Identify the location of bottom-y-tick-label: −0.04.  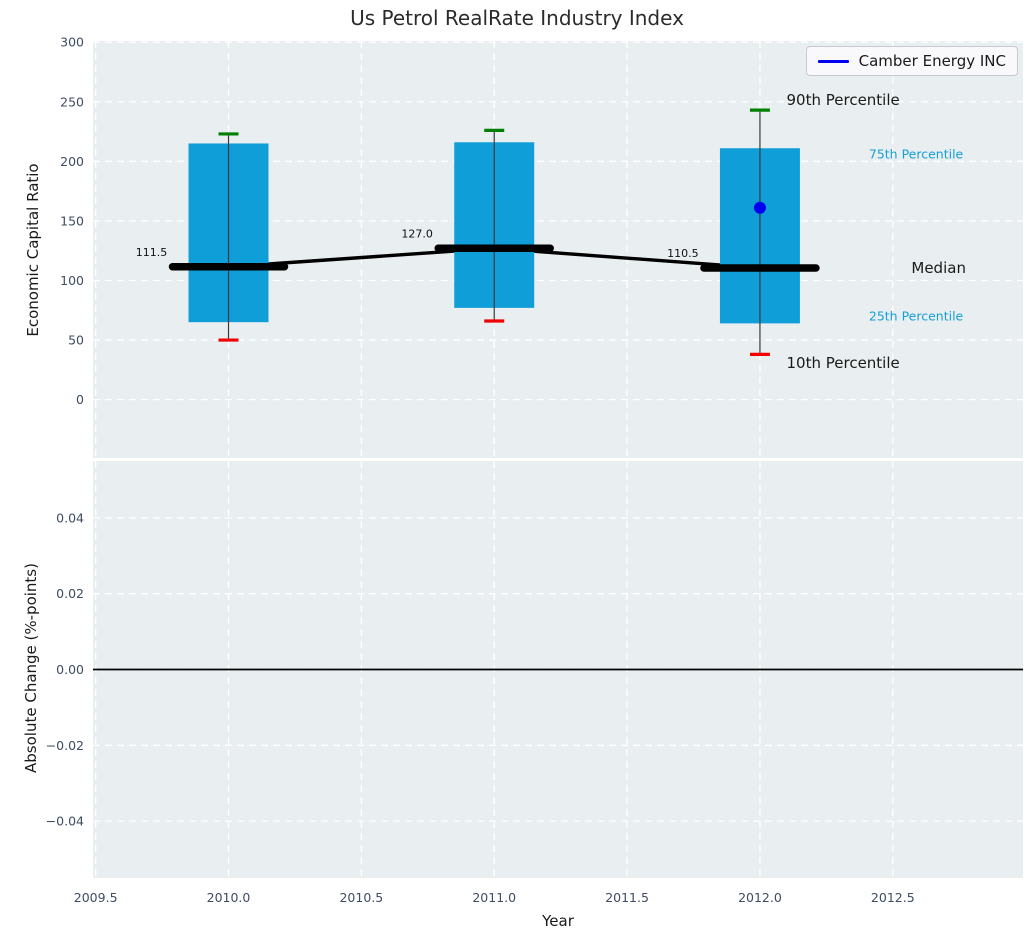
(65, 821).